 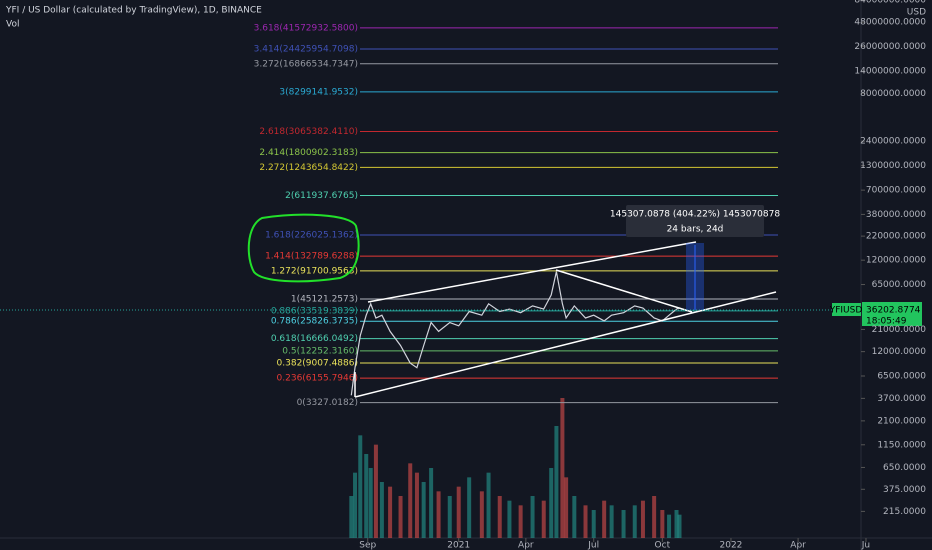 What do you see at coordinates (901, 376) in the screenshot?
I see `y-tick-label: 6500.0000` at bounding box center [901, 376].